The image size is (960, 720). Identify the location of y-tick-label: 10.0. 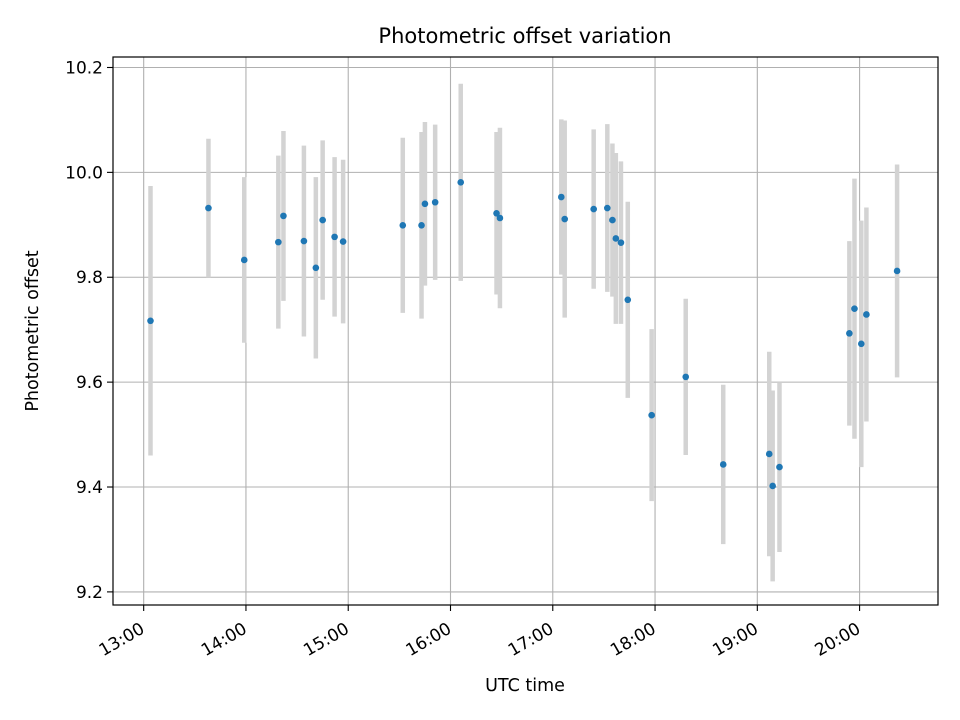
(84, 173).